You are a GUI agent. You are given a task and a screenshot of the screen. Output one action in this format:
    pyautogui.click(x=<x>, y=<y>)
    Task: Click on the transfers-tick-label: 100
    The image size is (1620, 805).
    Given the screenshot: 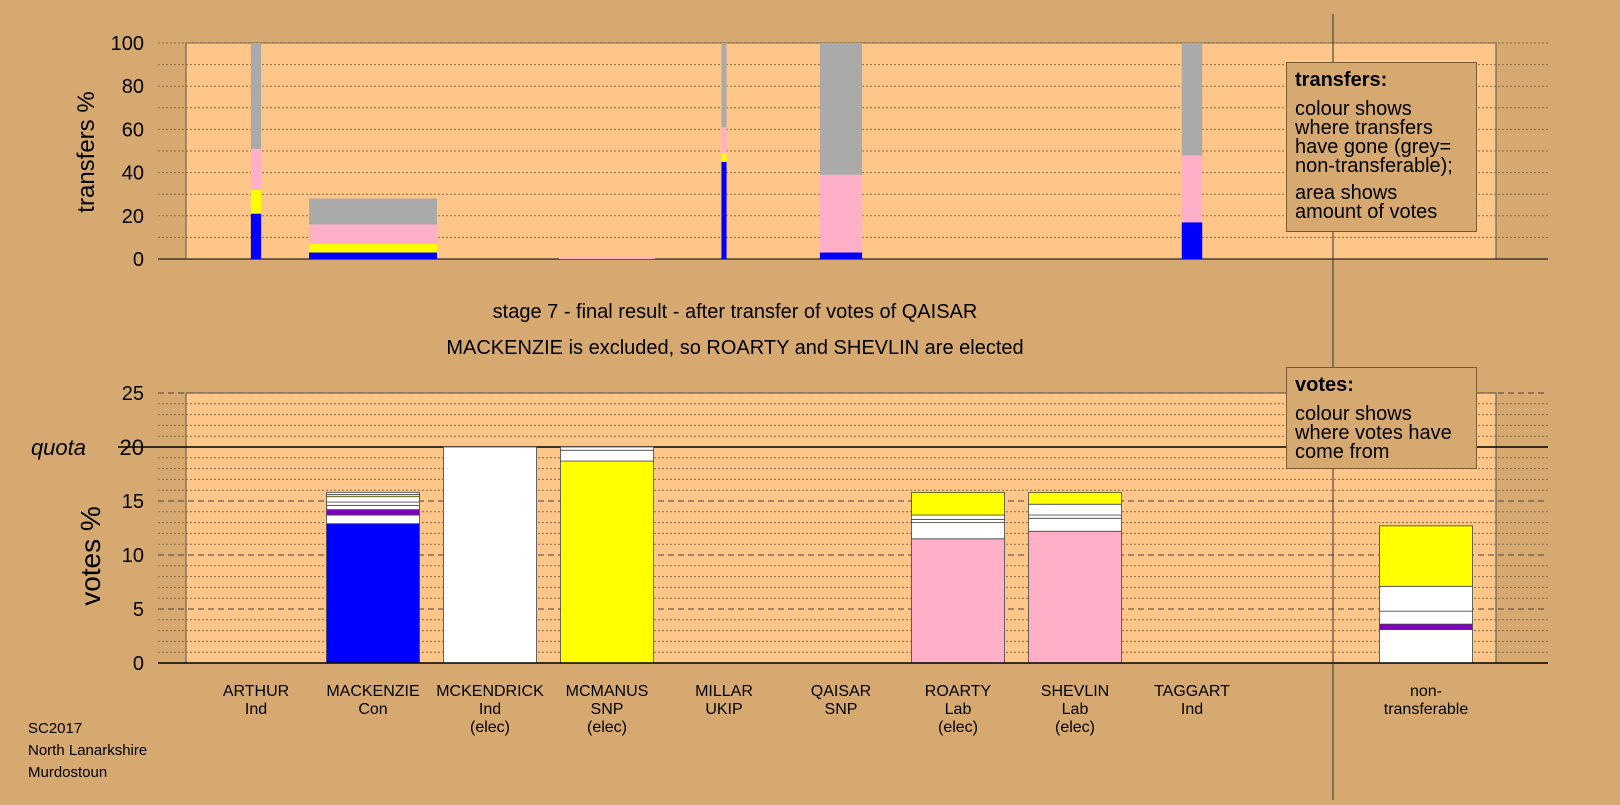 What is the action you would take?
    pyautogui.click(x=127, y=44)
    